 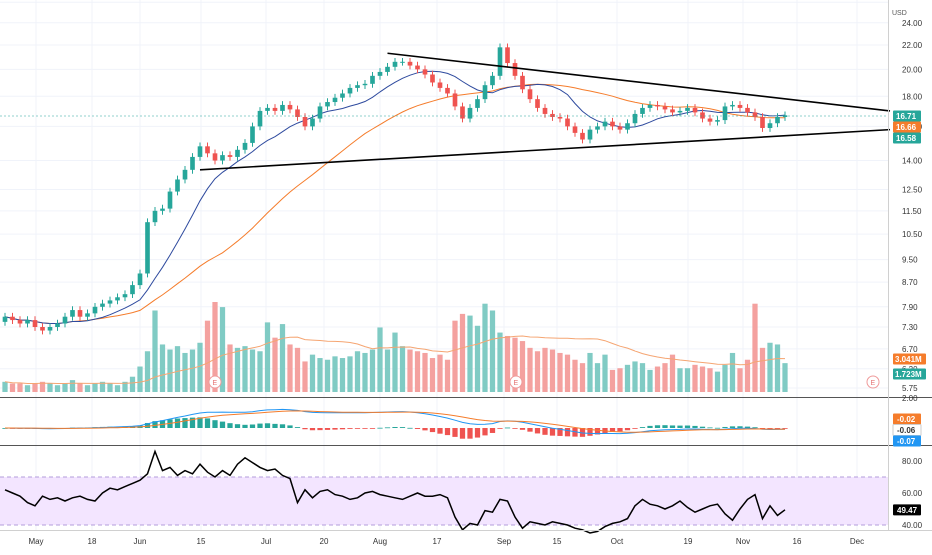 What do you see at coordinates (380, 541) in the screenshot?
I see `time-axis-label: Aug` at bounding box center [380, 541].